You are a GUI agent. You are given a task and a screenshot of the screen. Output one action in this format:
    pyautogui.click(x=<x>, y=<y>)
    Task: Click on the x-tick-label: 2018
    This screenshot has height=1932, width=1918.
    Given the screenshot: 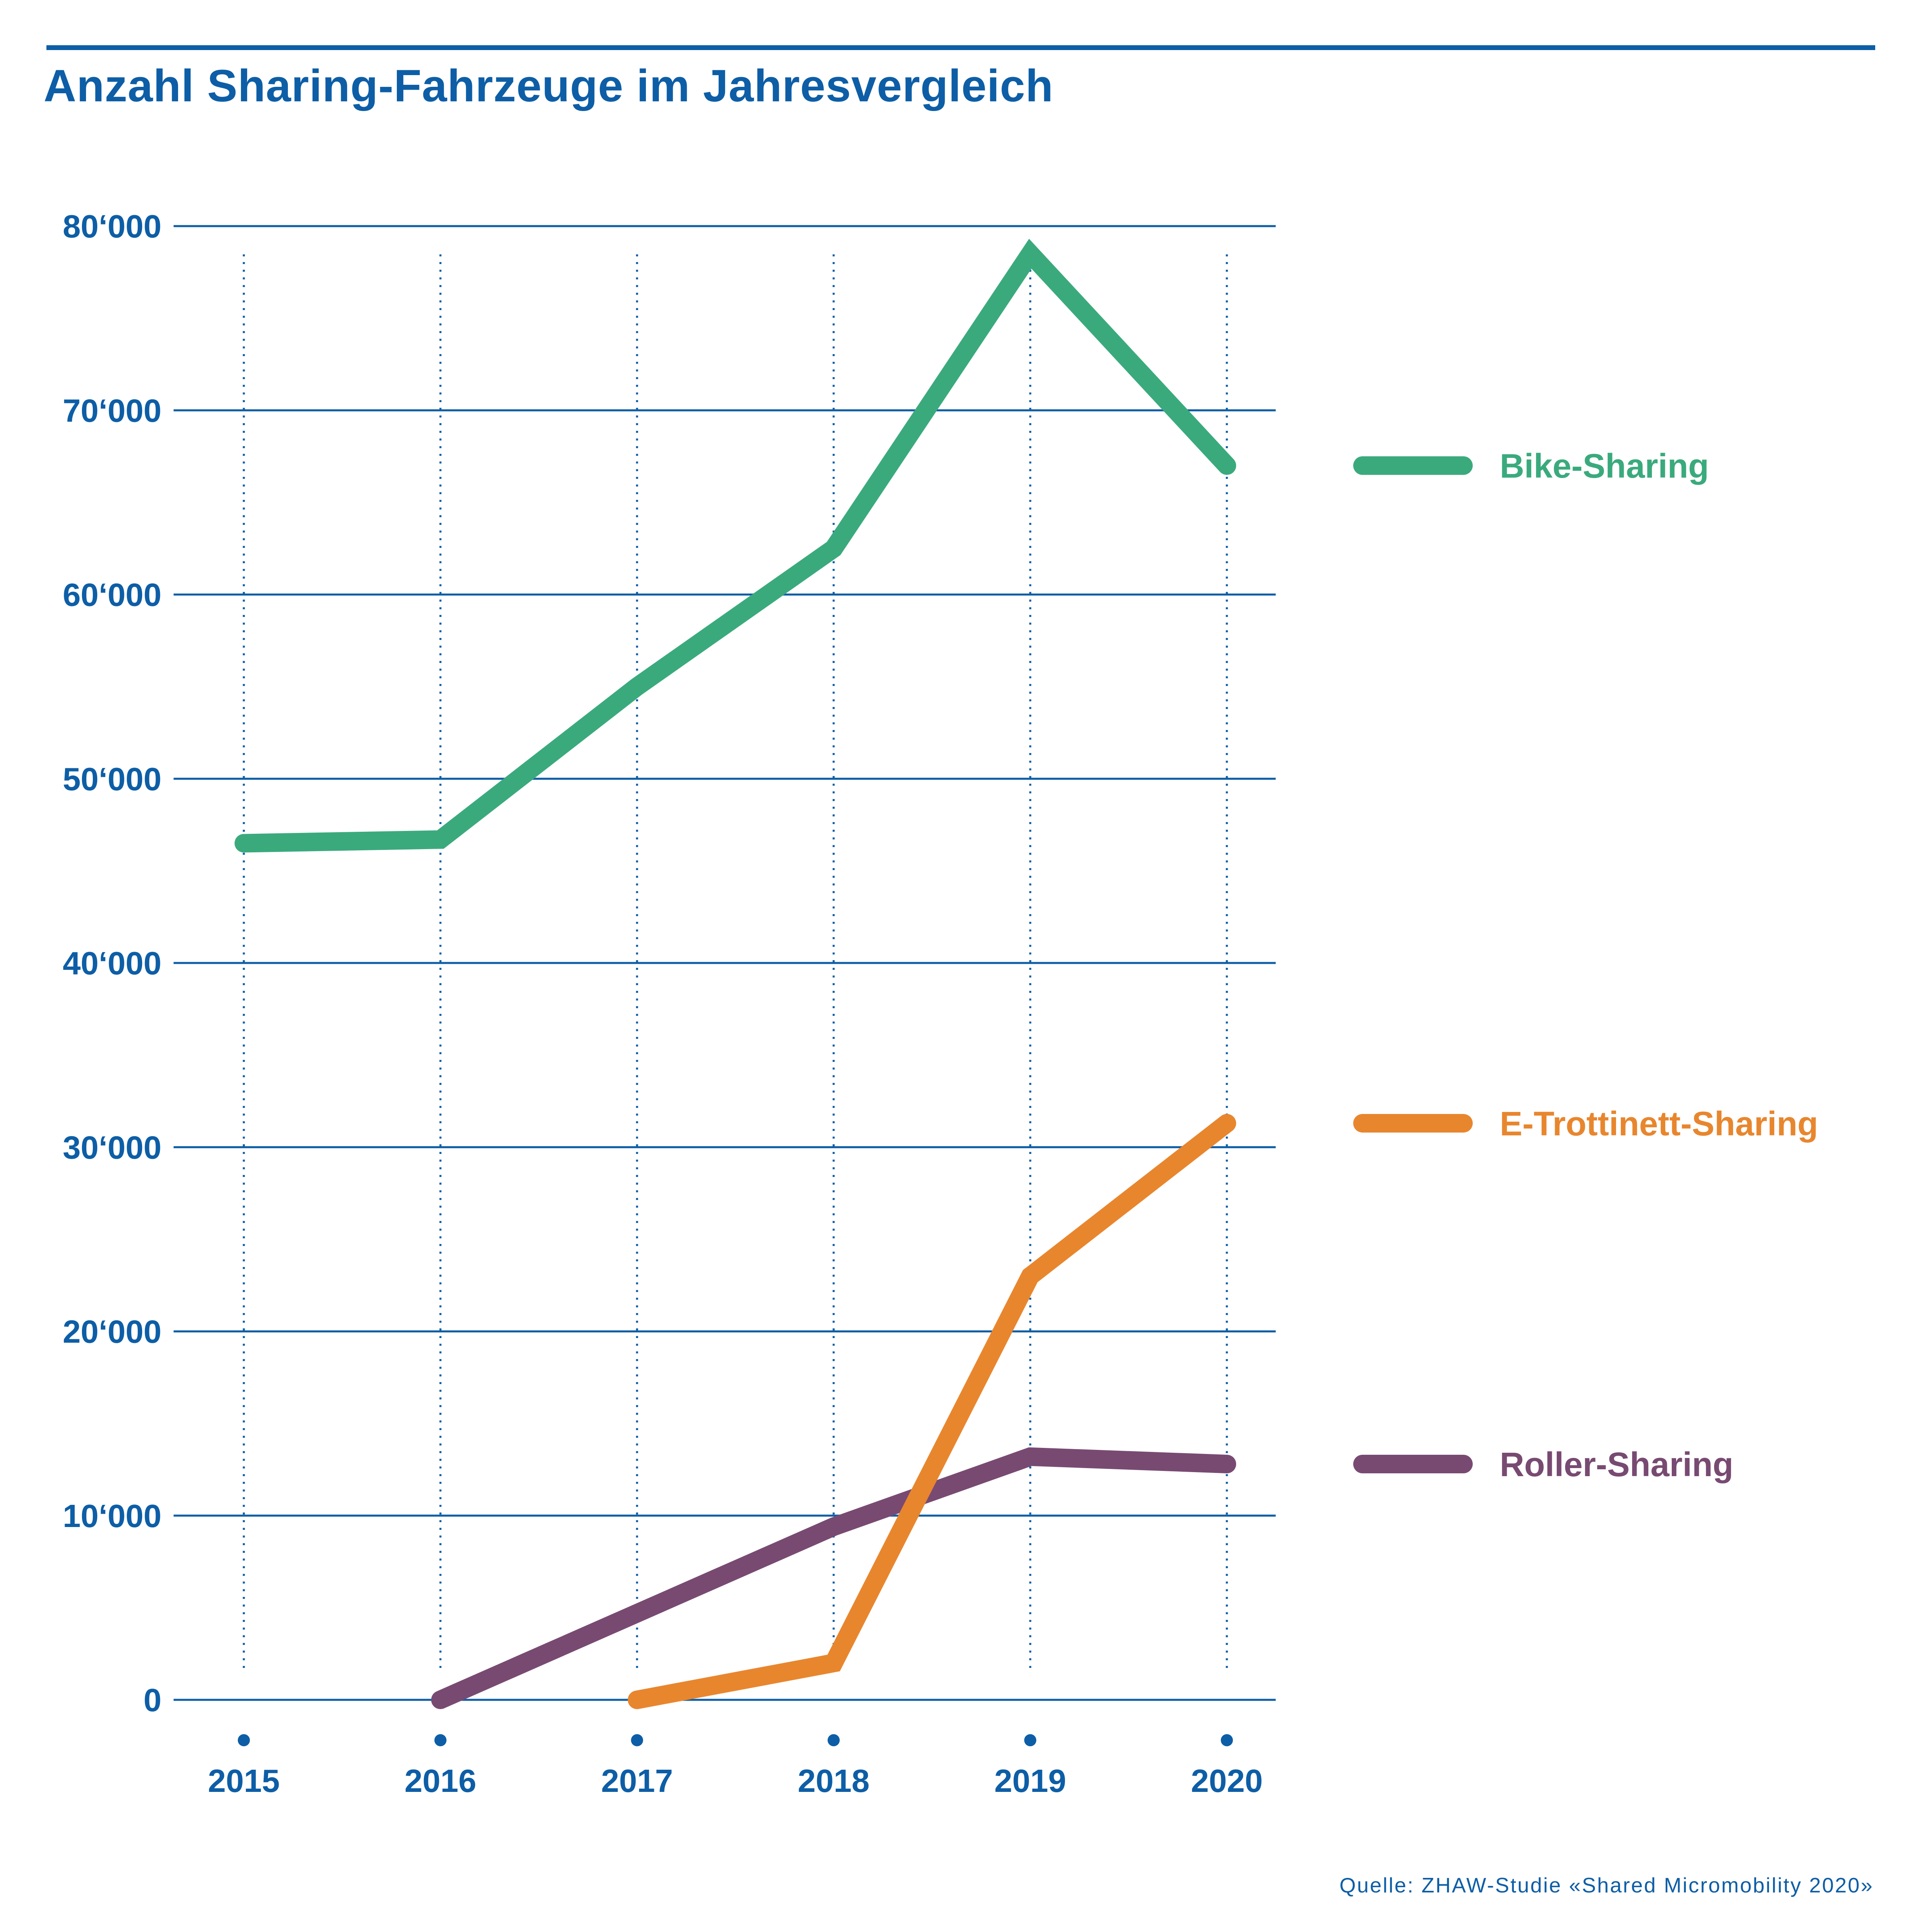 What is the action you would take?
    pyautogui.click(x=834, y=1781)
    